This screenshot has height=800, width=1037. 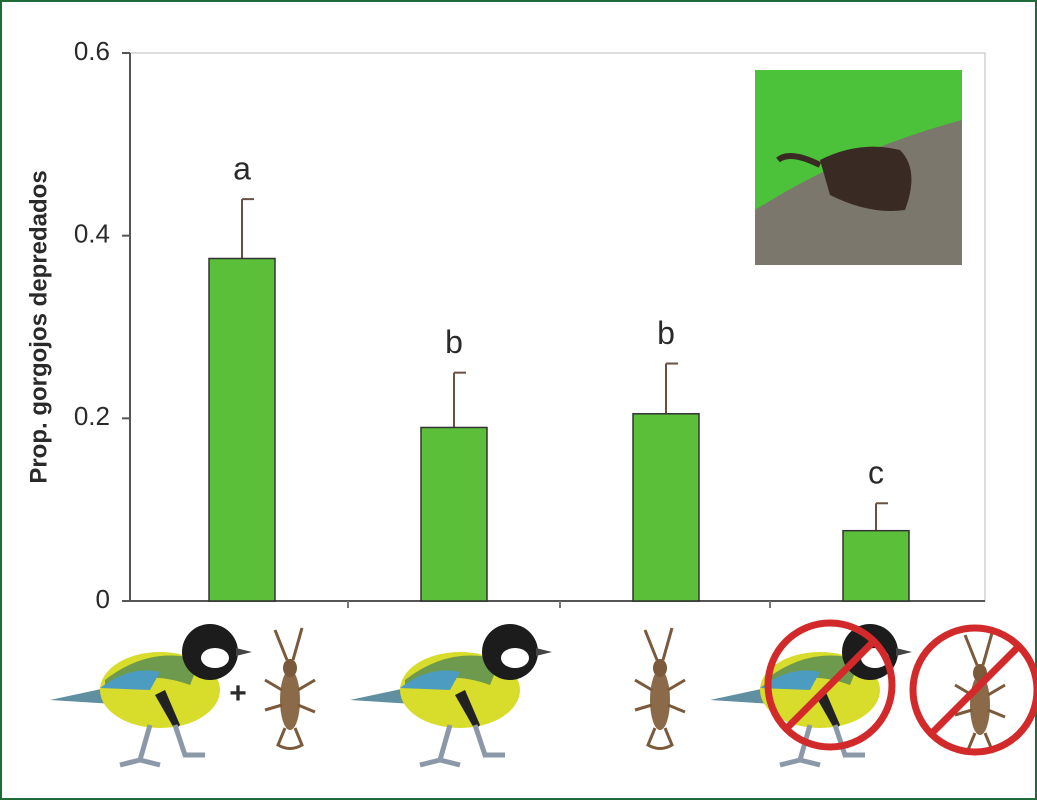 I want to click on y-tick-label: 0.4, so click(x=92, y=234).